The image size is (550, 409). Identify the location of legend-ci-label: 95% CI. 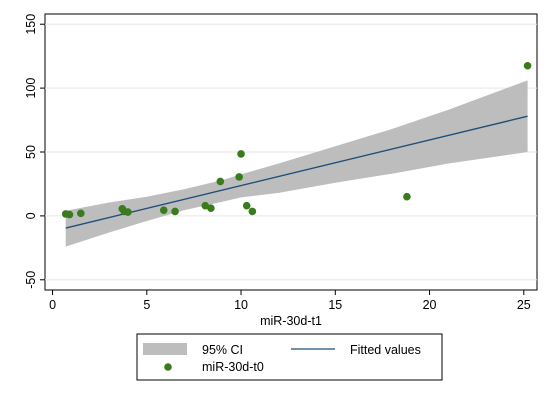
(222, 350).